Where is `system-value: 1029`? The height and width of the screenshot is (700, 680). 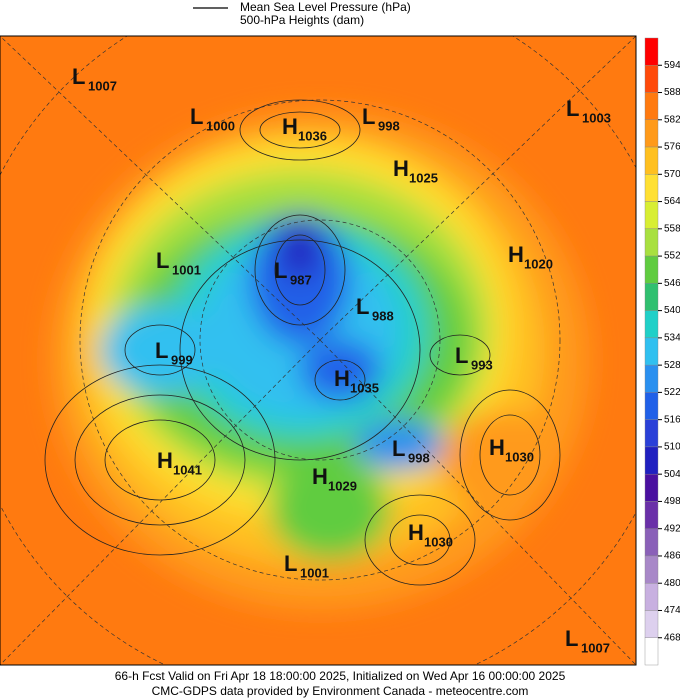 system-value: 1029 is located at coordinates (342, 485).